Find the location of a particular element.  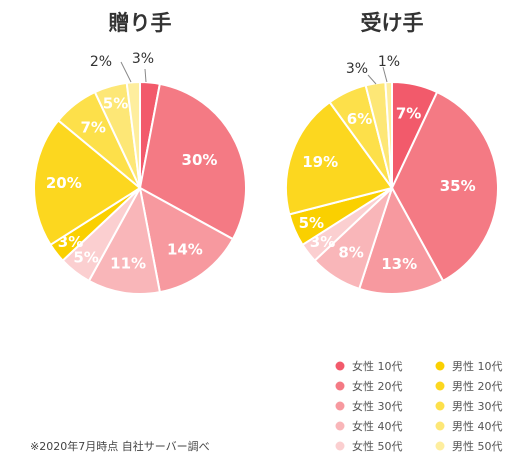

slice-label: 13% is located at coordinates (399, 264).